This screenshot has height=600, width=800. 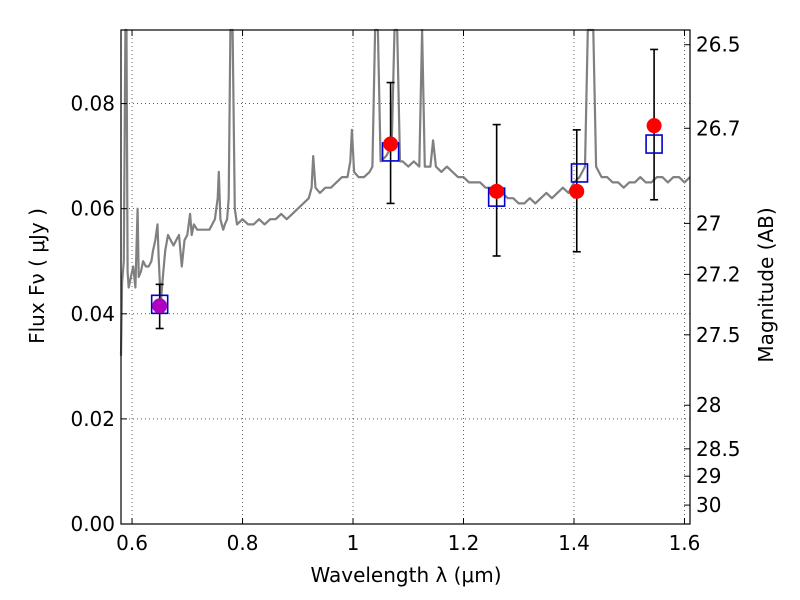 I want to click on y-axis-ticks: 0.00 0.02 0.04 0.06 0.08, so click(x=98, y=314).